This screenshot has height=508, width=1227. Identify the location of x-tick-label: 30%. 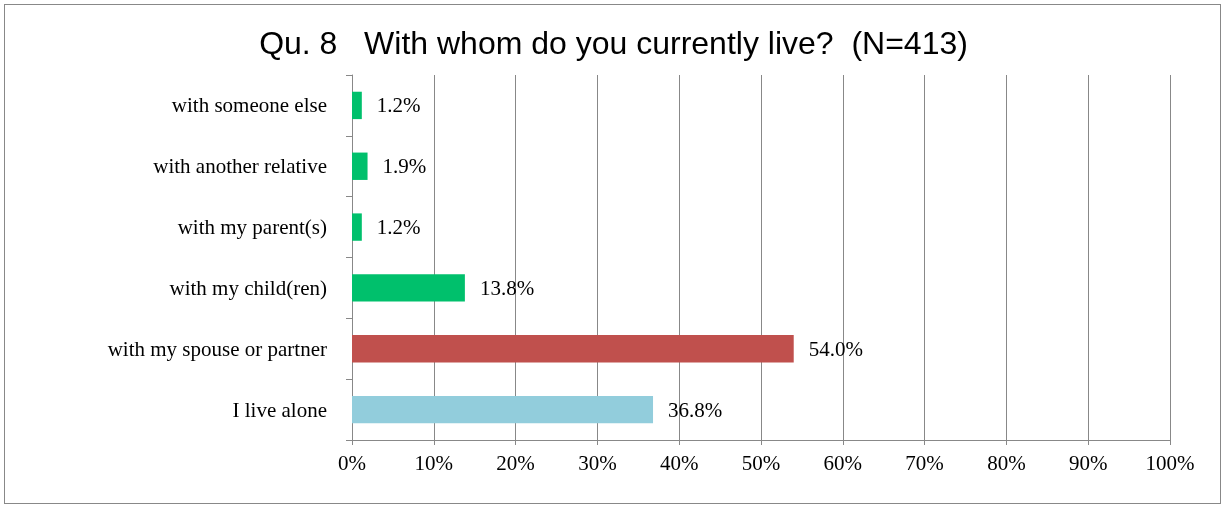
(597, 462).